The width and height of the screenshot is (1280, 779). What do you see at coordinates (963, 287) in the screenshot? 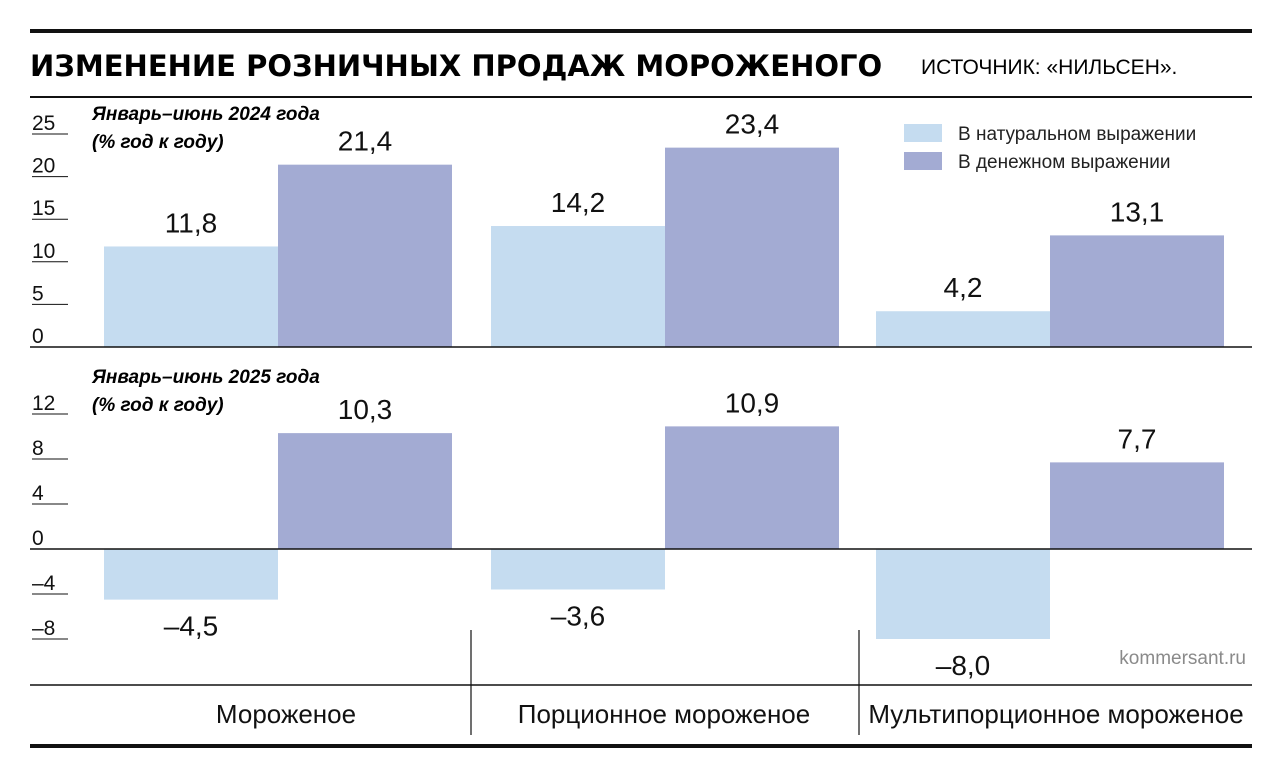
I see `panel-1-value-label: 4,2` at bounding box center [963, 287].